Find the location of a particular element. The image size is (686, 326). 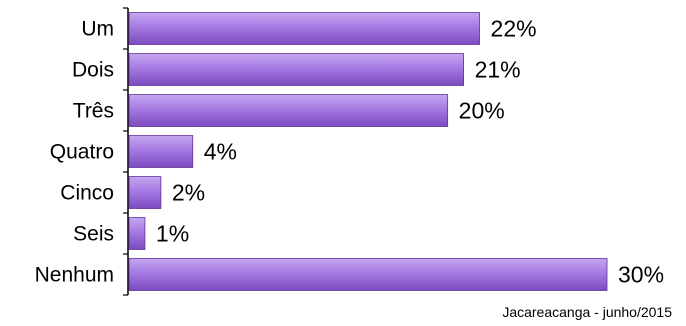

category-label: Seis is located at coordinates (93, 234).